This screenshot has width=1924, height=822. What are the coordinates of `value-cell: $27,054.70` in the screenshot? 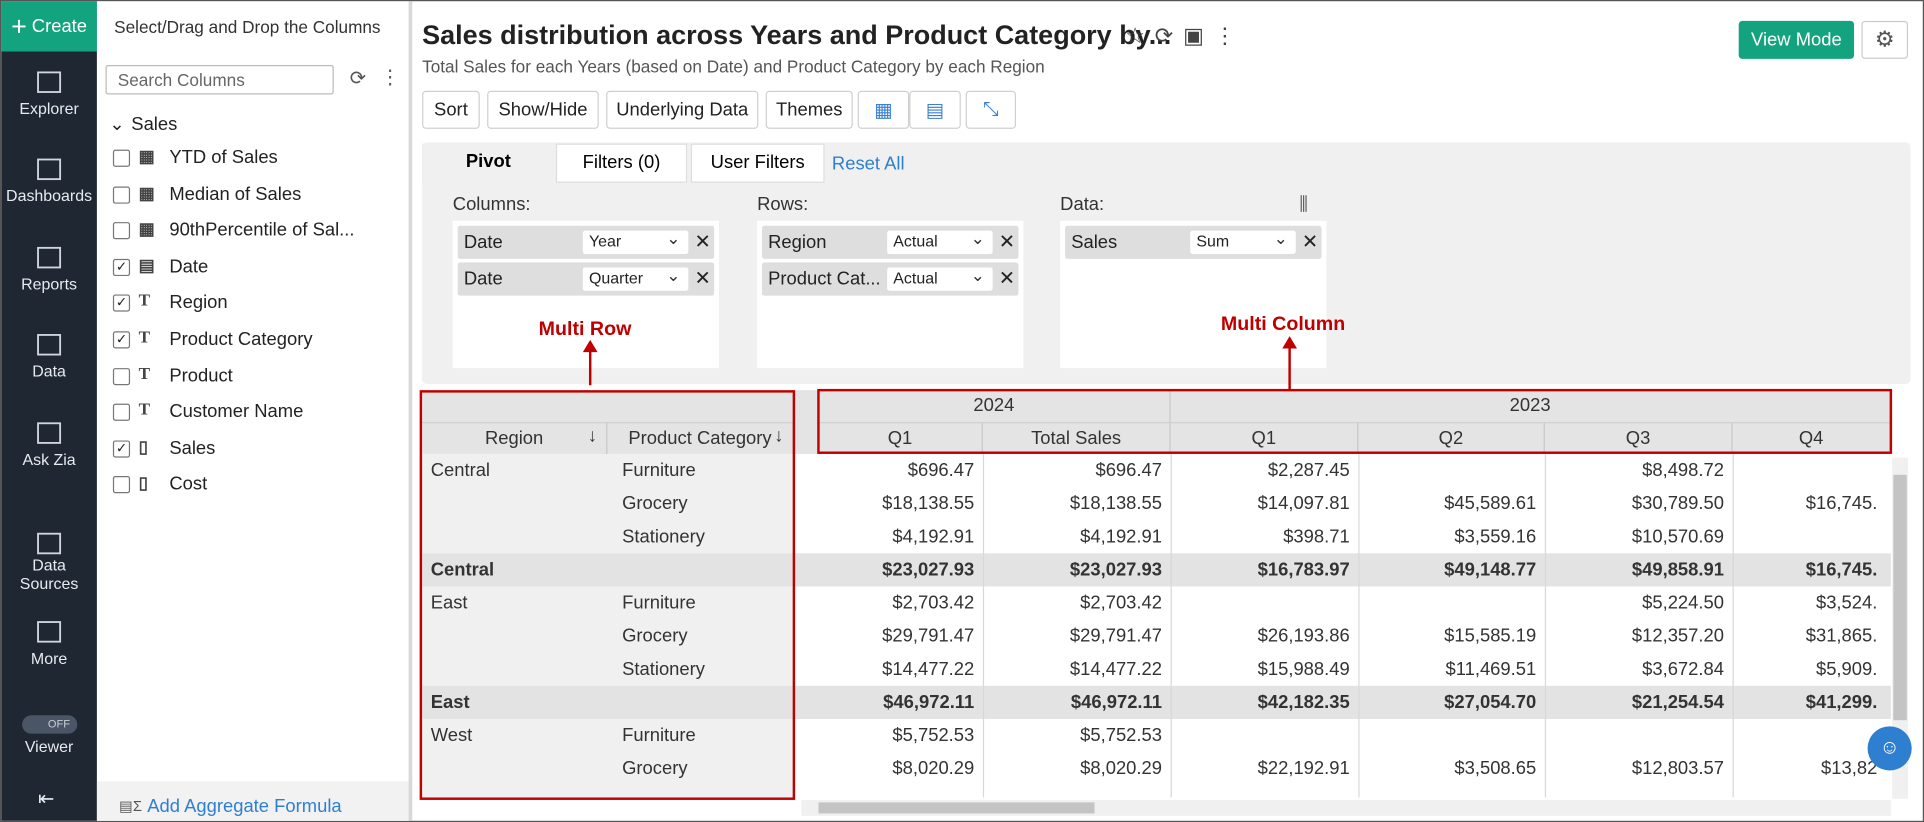 It's located at (1490, 702).